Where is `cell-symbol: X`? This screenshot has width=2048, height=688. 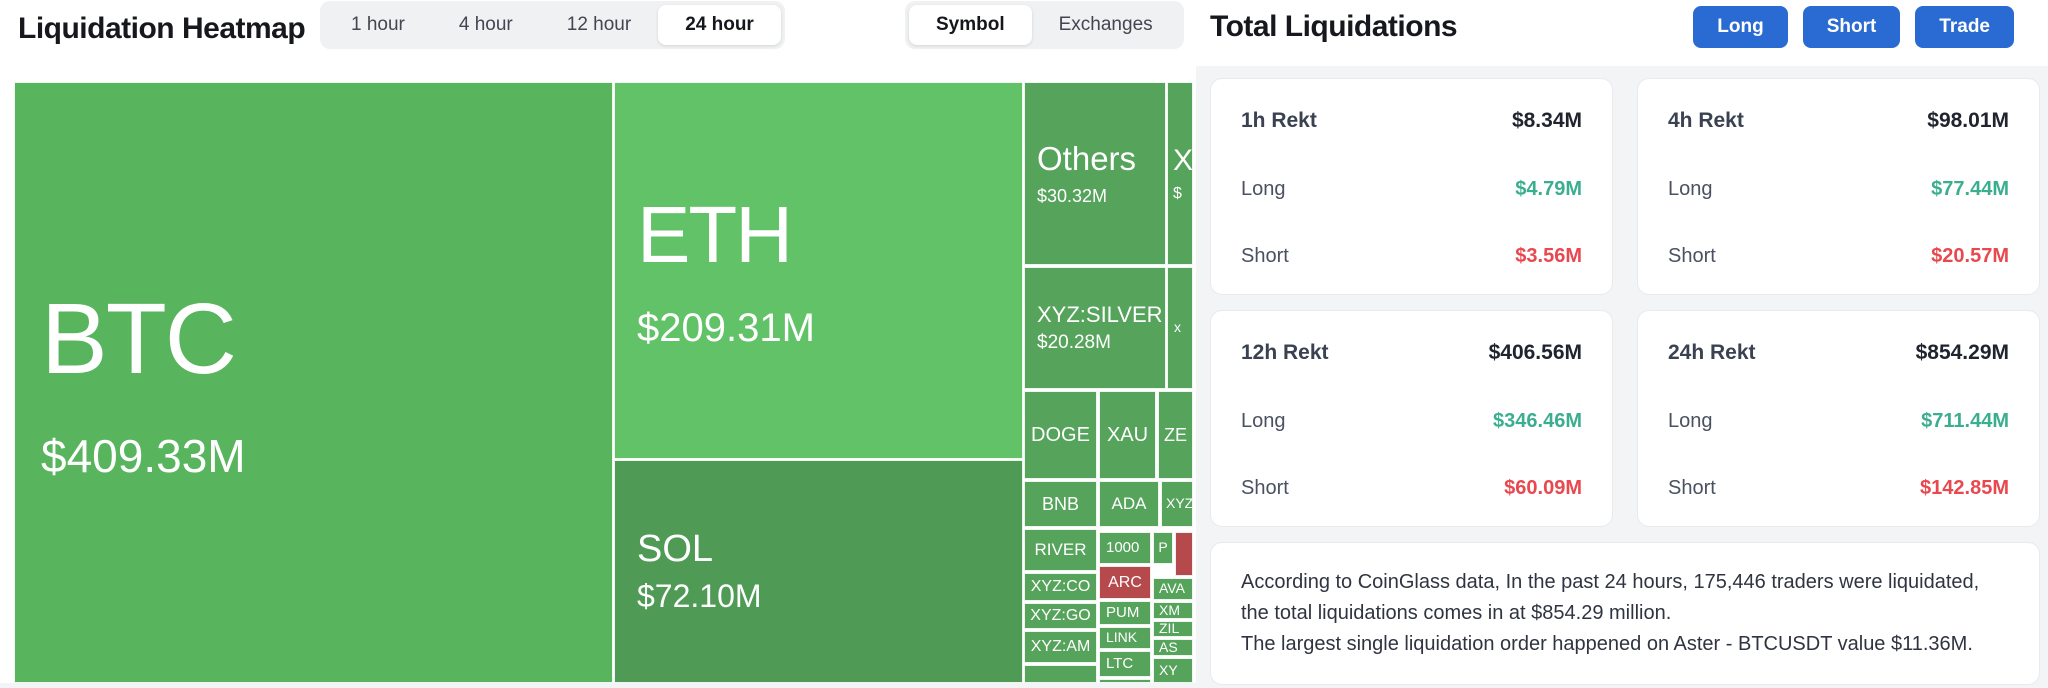
cell-symbol: X is located at coordinates (1183, 160).